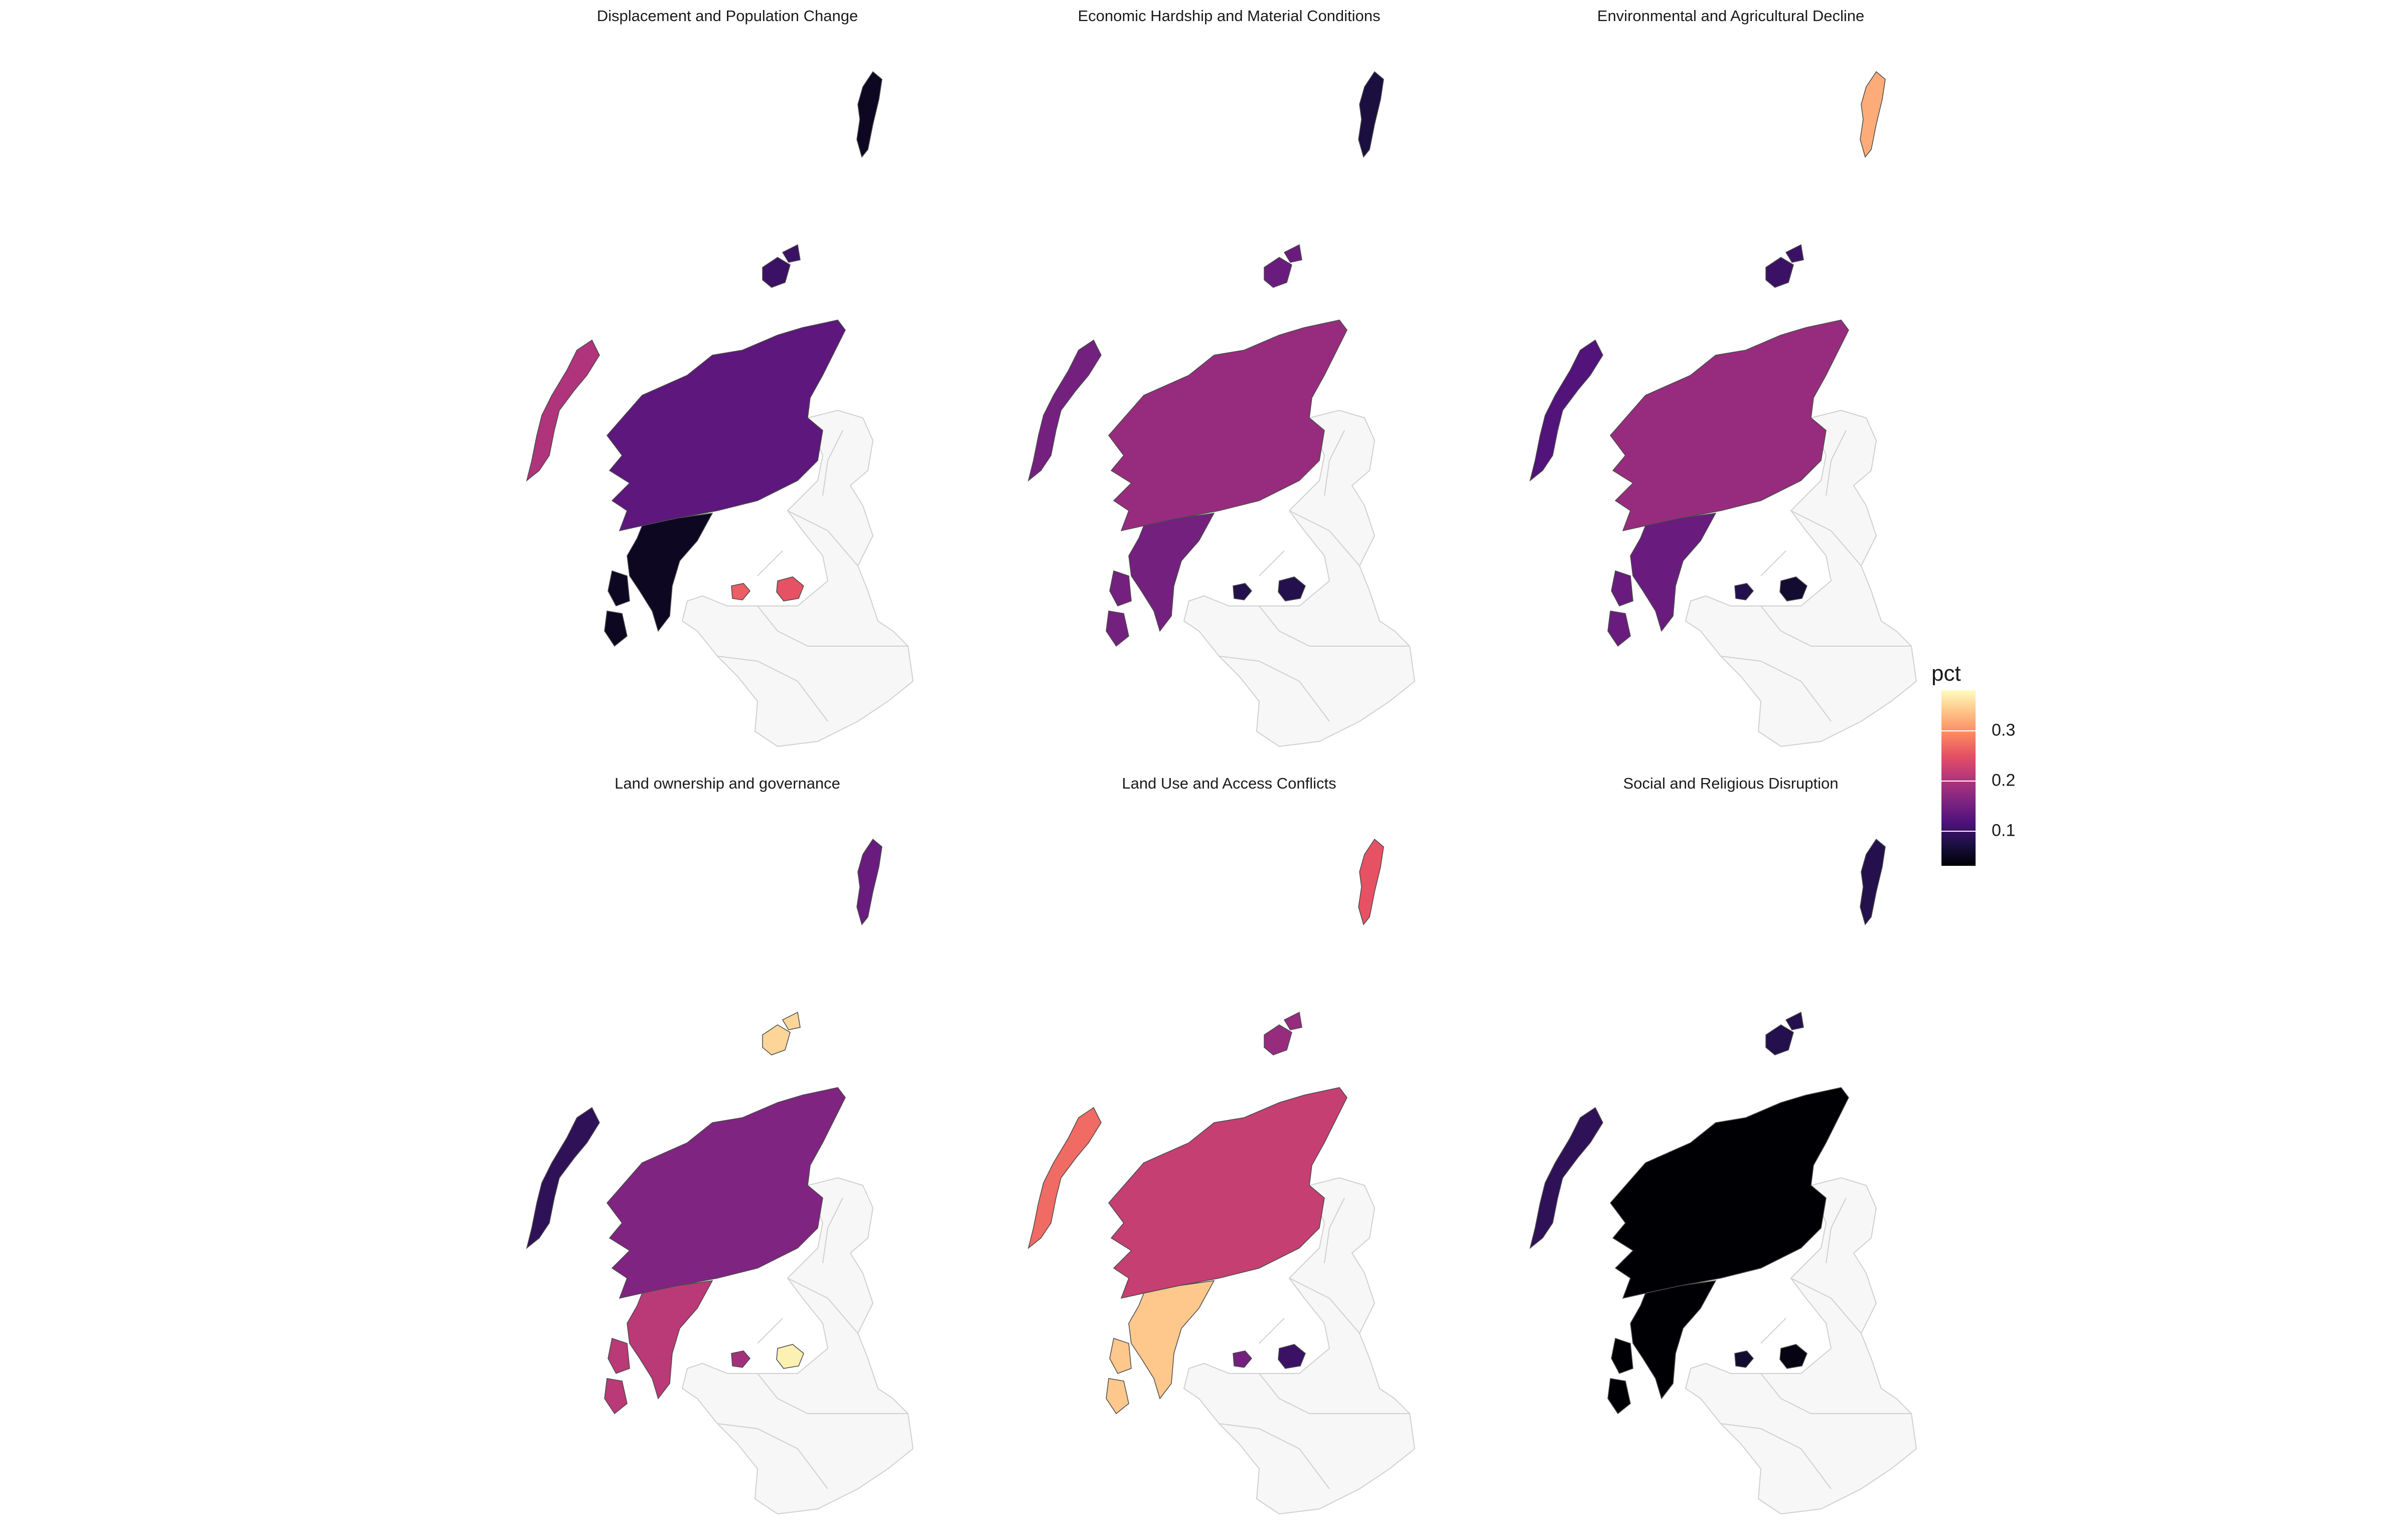 The height and width of the screenshot is (1535, 2408). I want to click on map-panel-3: Environmental and Agricultural Decline, so click(1731, 387).